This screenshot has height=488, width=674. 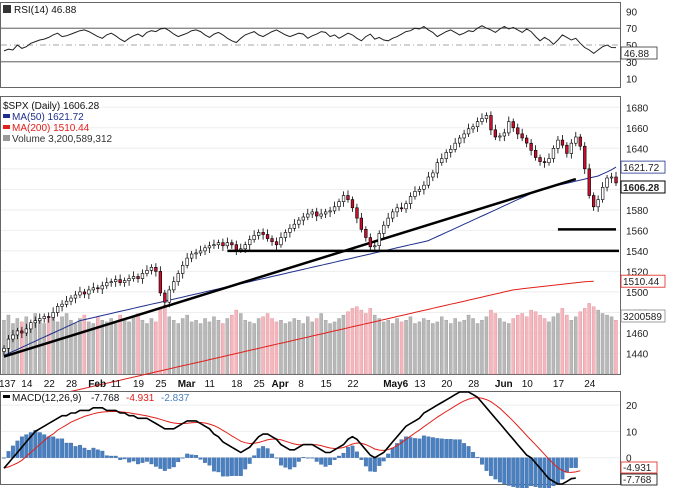 What do you see at coordinates (504, 384) in the screenshot?
I see `x-tick-label: Jun` at bounding box center [504, 384].